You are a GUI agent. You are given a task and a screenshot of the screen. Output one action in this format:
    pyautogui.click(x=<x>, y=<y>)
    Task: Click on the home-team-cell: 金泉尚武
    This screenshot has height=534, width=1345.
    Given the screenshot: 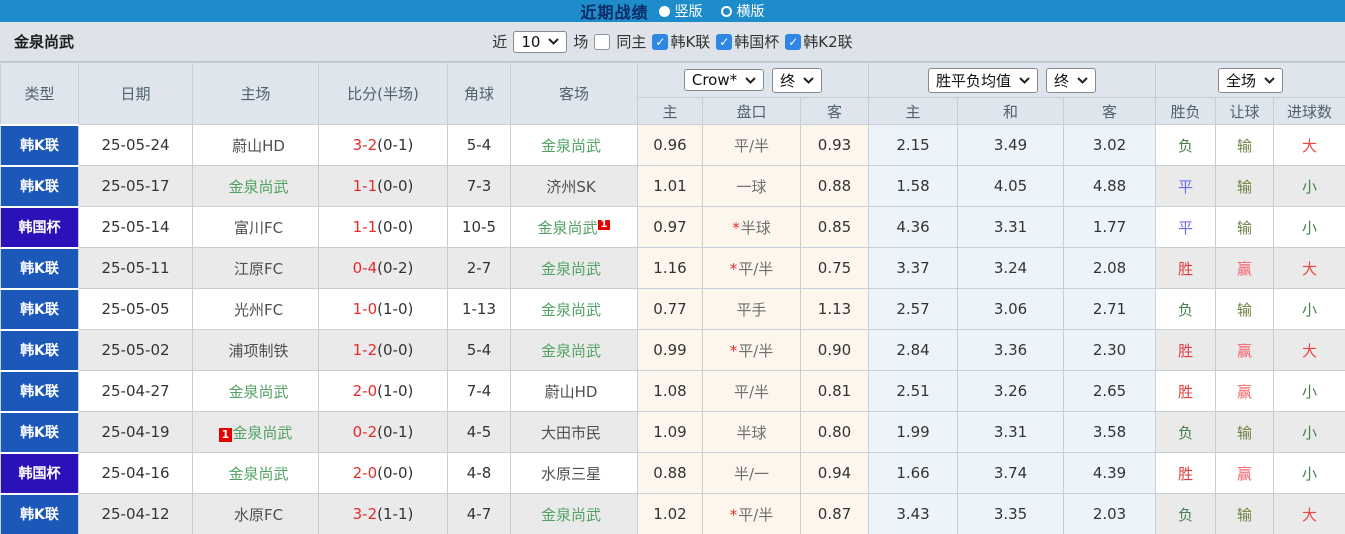 What is the action you would take?
    pyautogui.click(x=255, y=186)
    